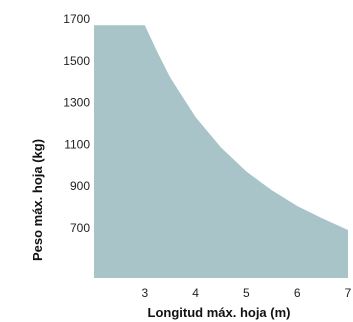  Describe the element at coordinates (77, 144) in the screenshot. I see `y-tick-label: 1100` at that location.